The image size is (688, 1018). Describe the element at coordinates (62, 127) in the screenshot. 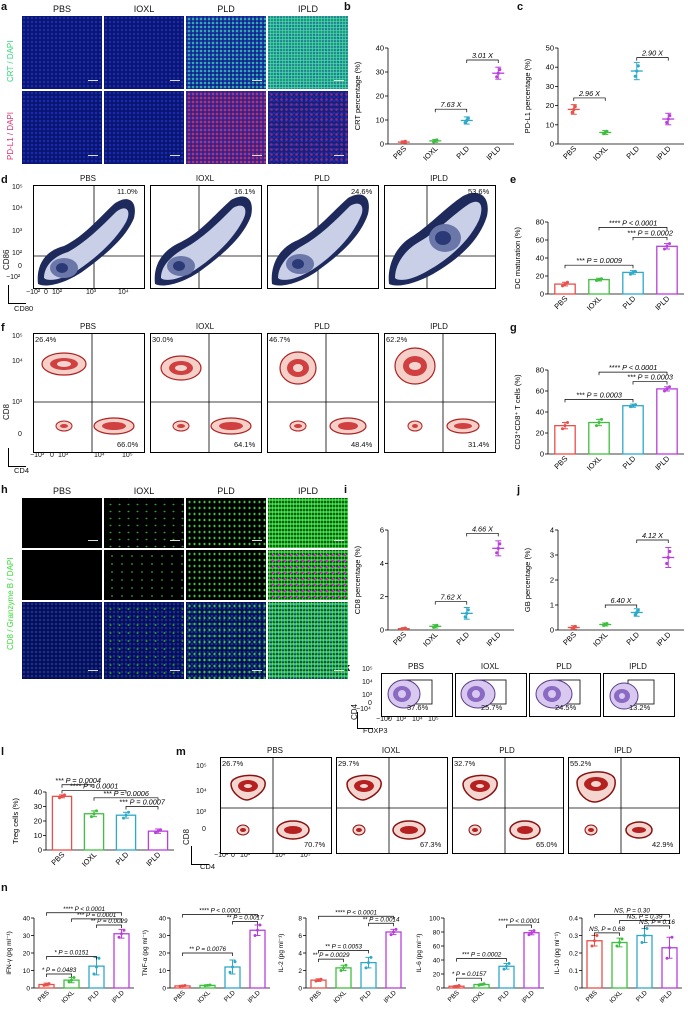

I see `micro-pdl1-pbs` at that location.